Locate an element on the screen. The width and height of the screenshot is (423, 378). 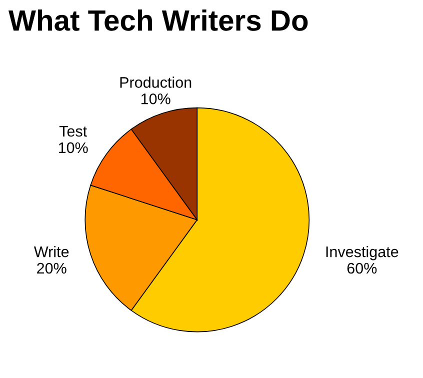
chart-title: What Tech Writers Do is located at coordinates (158, 20).